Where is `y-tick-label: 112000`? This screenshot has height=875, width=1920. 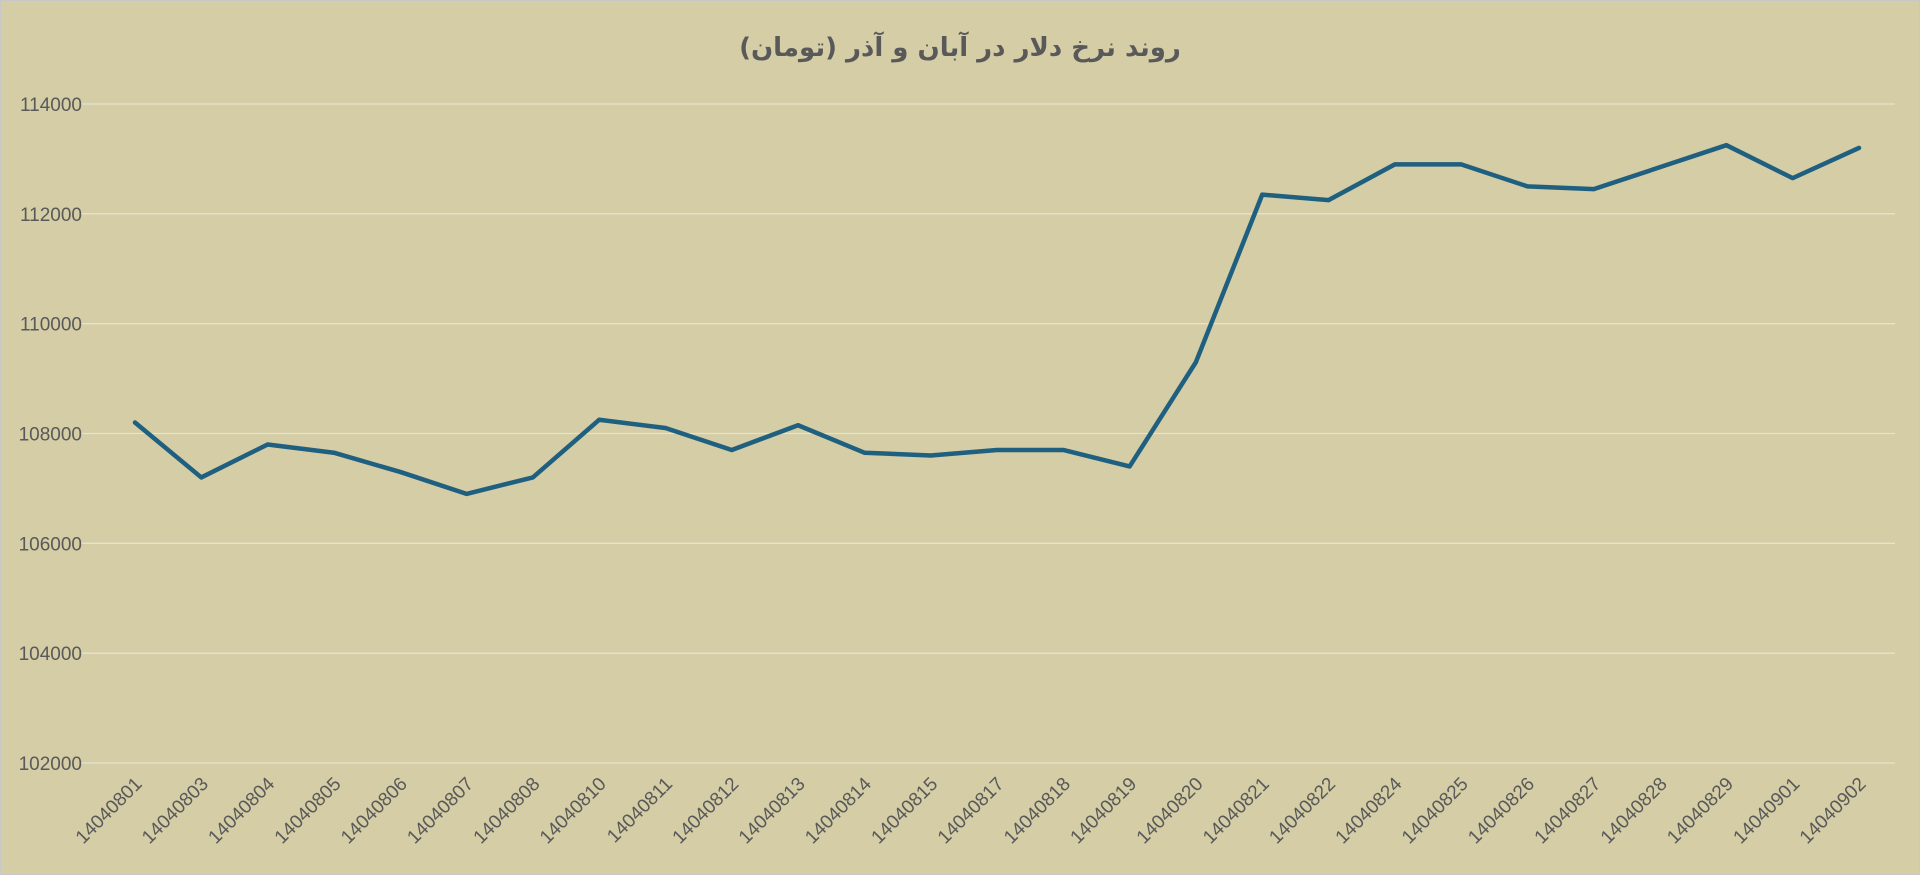
y-tick-label: 112000 is located at coordinates (51, 215).